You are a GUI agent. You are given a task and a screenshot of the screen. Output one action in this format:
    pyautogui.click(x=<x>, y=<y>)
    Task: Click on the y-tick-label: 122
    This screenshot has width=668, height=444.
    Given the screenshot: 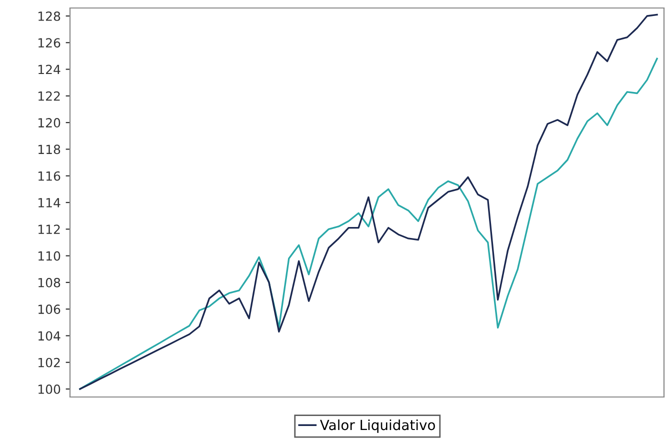 What is the action you would take?
    pyautogui.click(x=49, y=96)
    